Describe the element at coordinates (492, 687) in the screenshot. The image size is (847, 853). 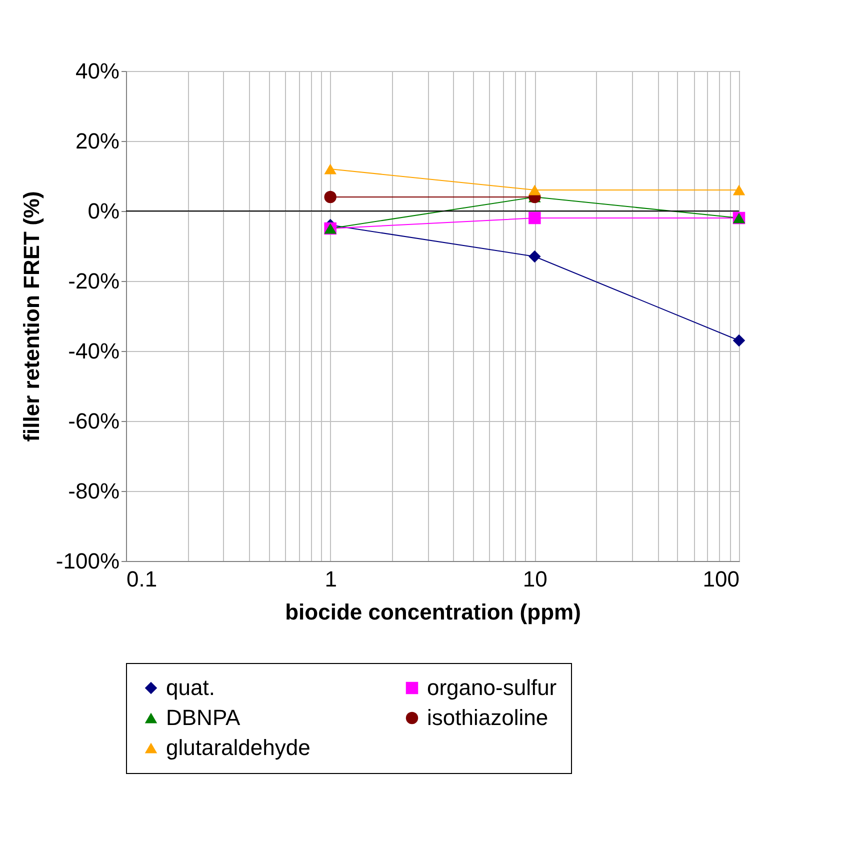
I see `legend-label: organo-sulfur` at that location.